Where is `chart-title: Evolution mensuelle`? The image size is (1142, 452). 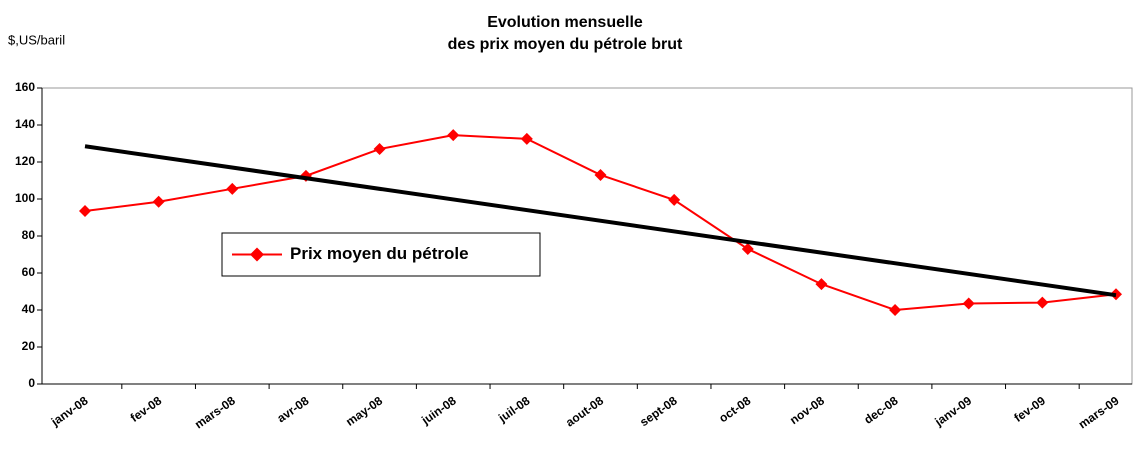 chart-title: Evolution mensuelle is located at coordinates (565, 22).